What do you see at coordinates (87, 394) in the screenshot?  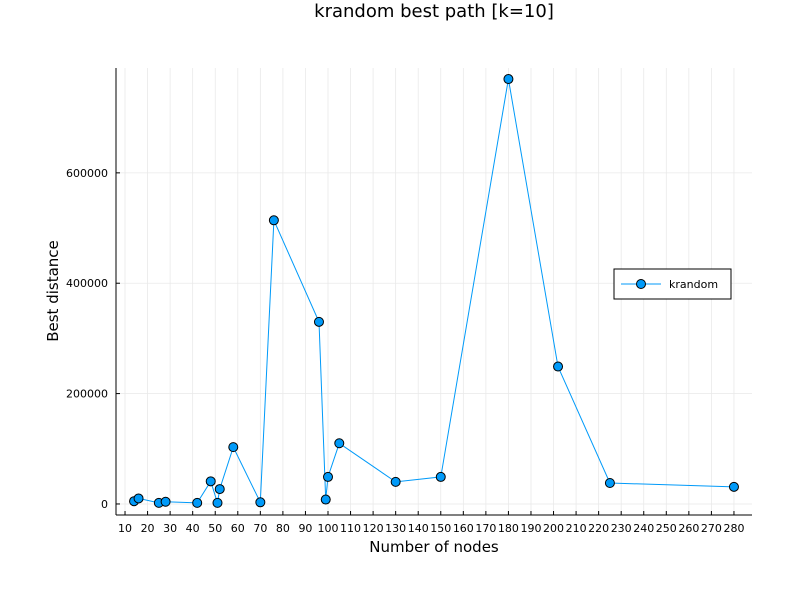 I see `y-tick-label: 200000` at bounding box center [87, 394].